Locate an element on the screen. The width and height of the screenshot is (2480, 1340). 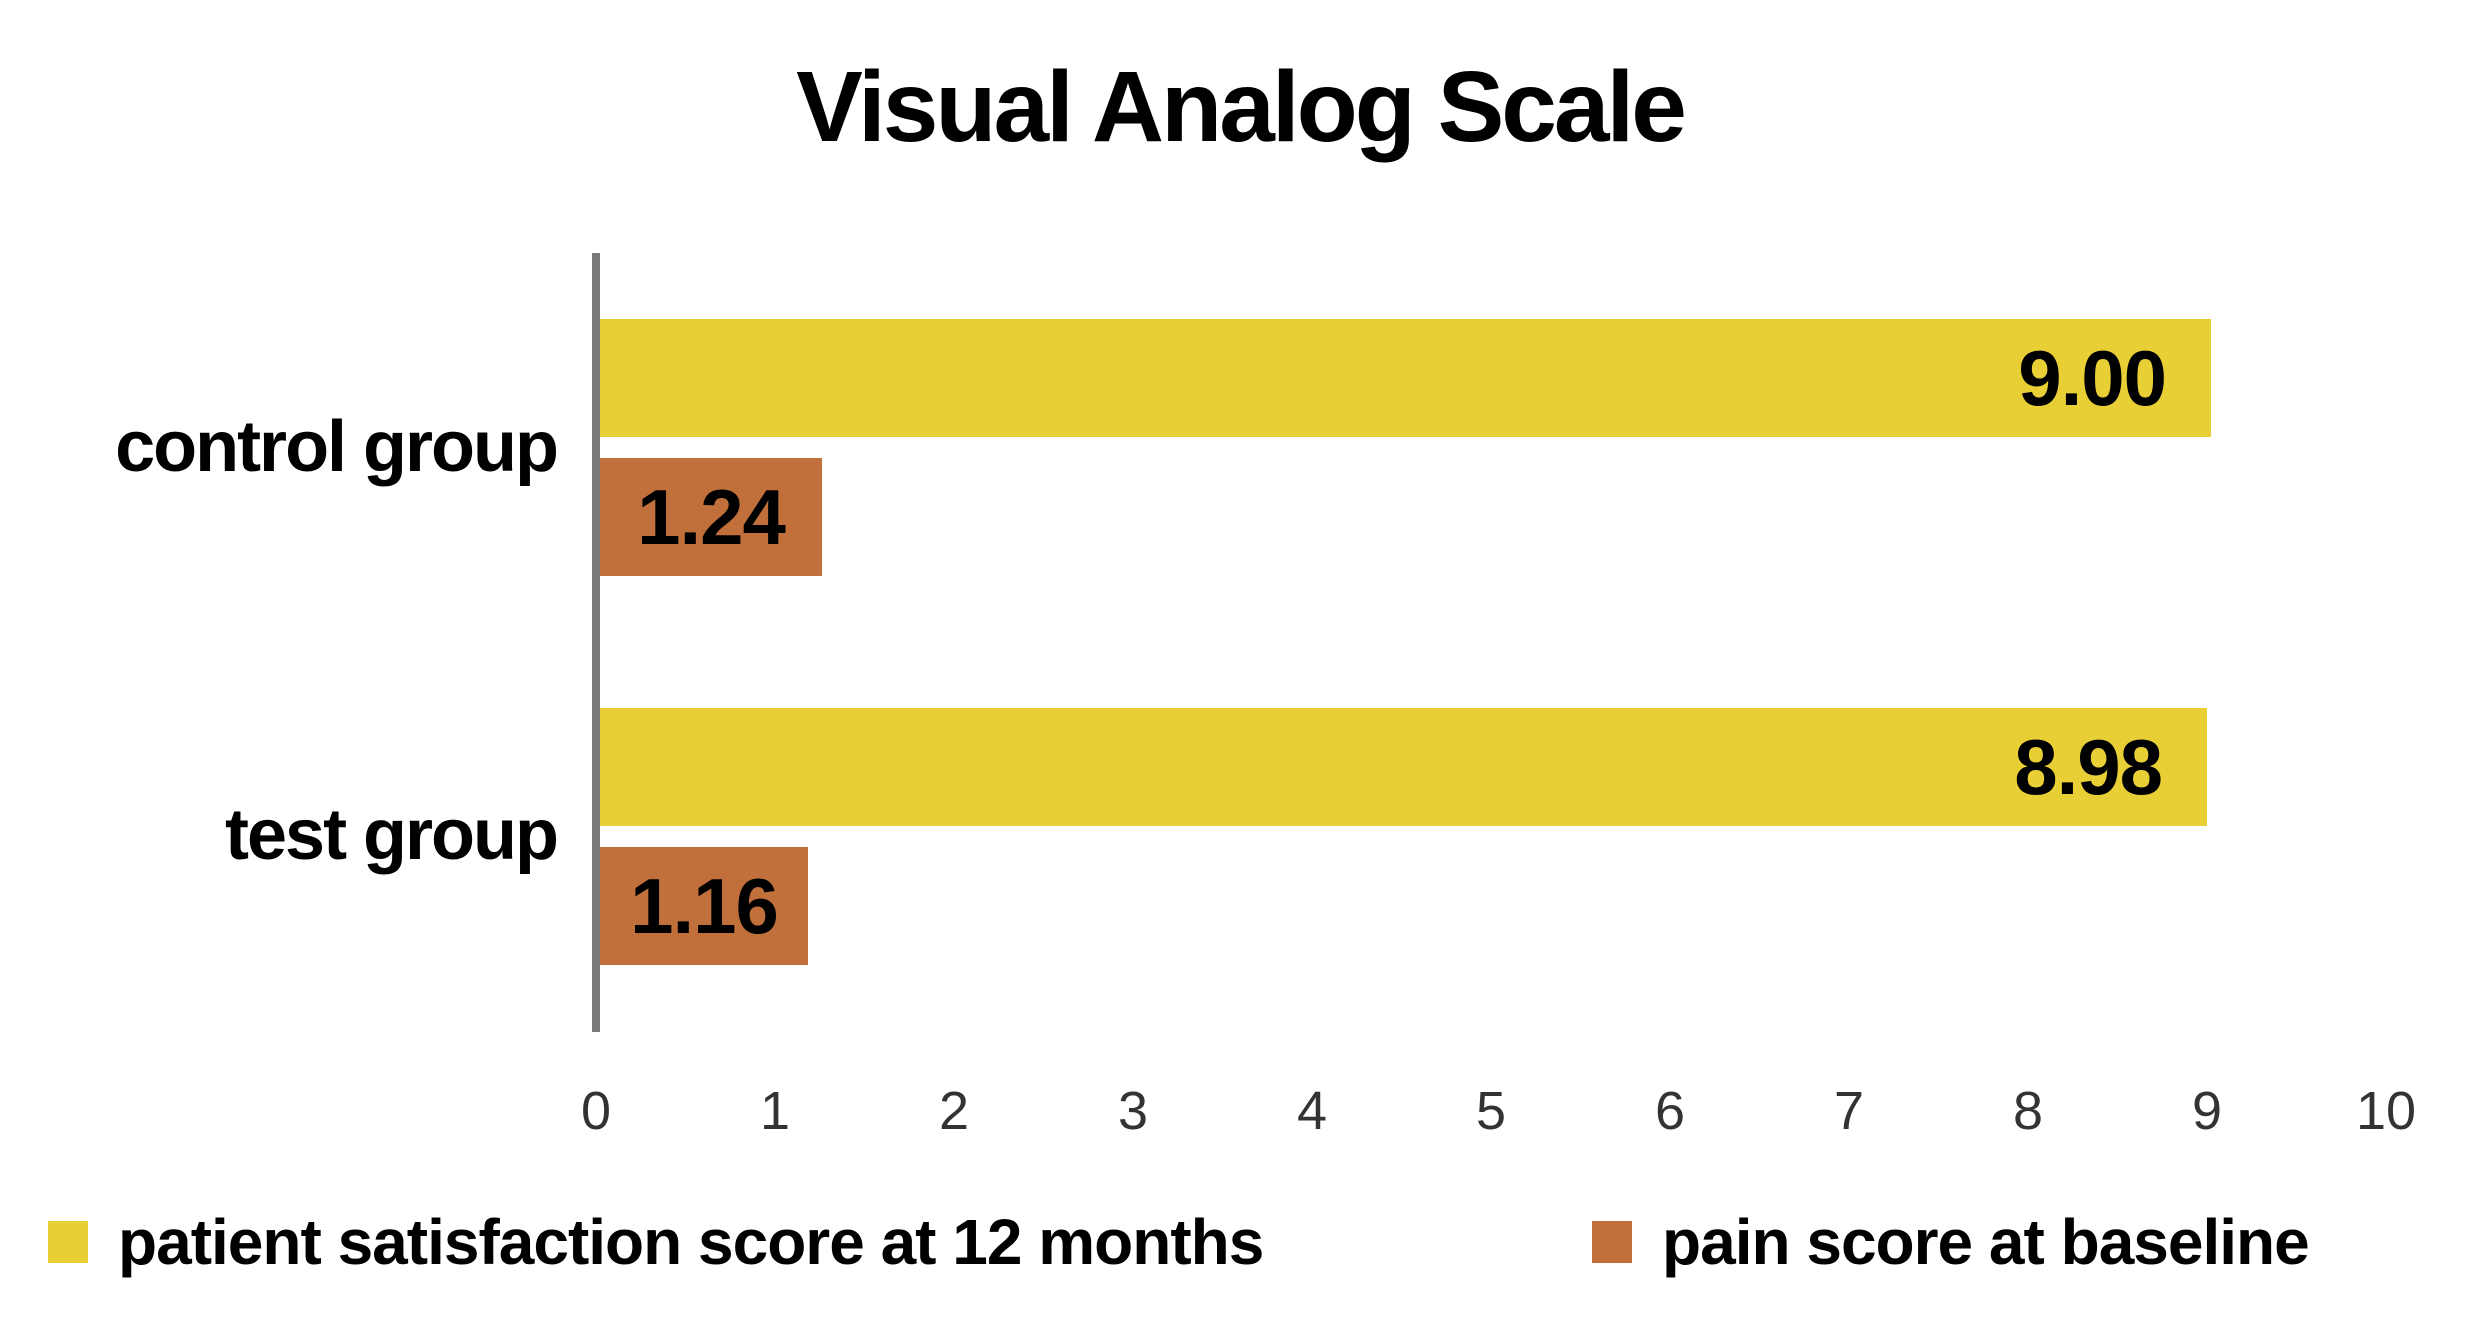
legend-item-satisfaction: patient satisfaction score at 12 months is located at coordinates (656, 1242).